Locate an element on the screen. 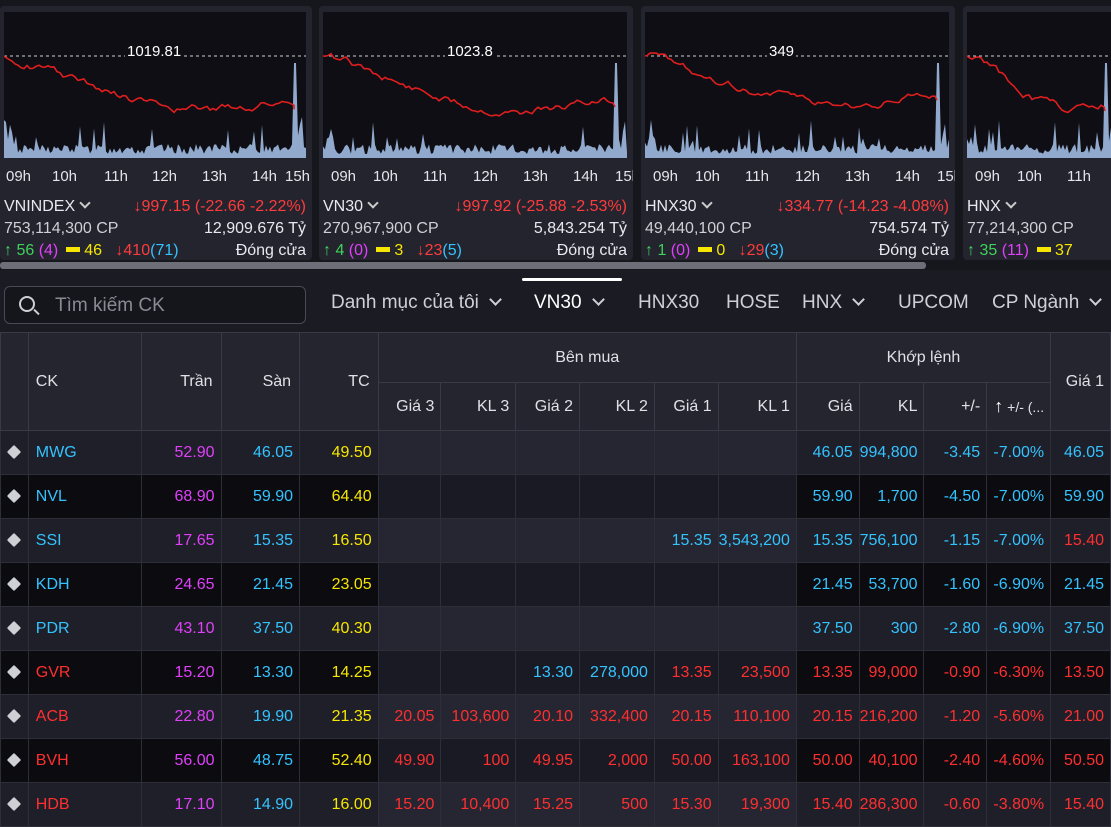 This screenshot has width=1111, height=827. header-reference: TC is located at coordinates (339, 381).